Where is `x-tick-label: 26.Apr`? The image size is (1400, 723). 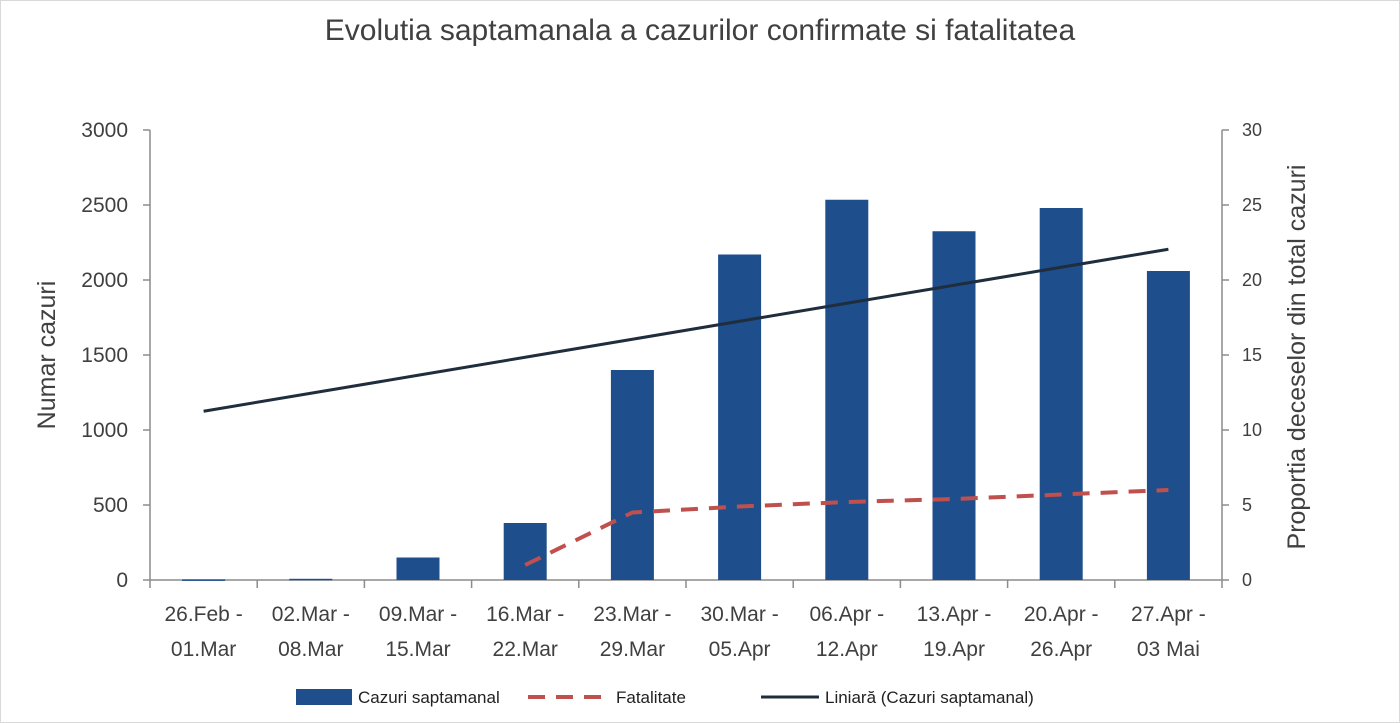
x-tick-label: 26.Apr is located at coordinates (1061, 649).